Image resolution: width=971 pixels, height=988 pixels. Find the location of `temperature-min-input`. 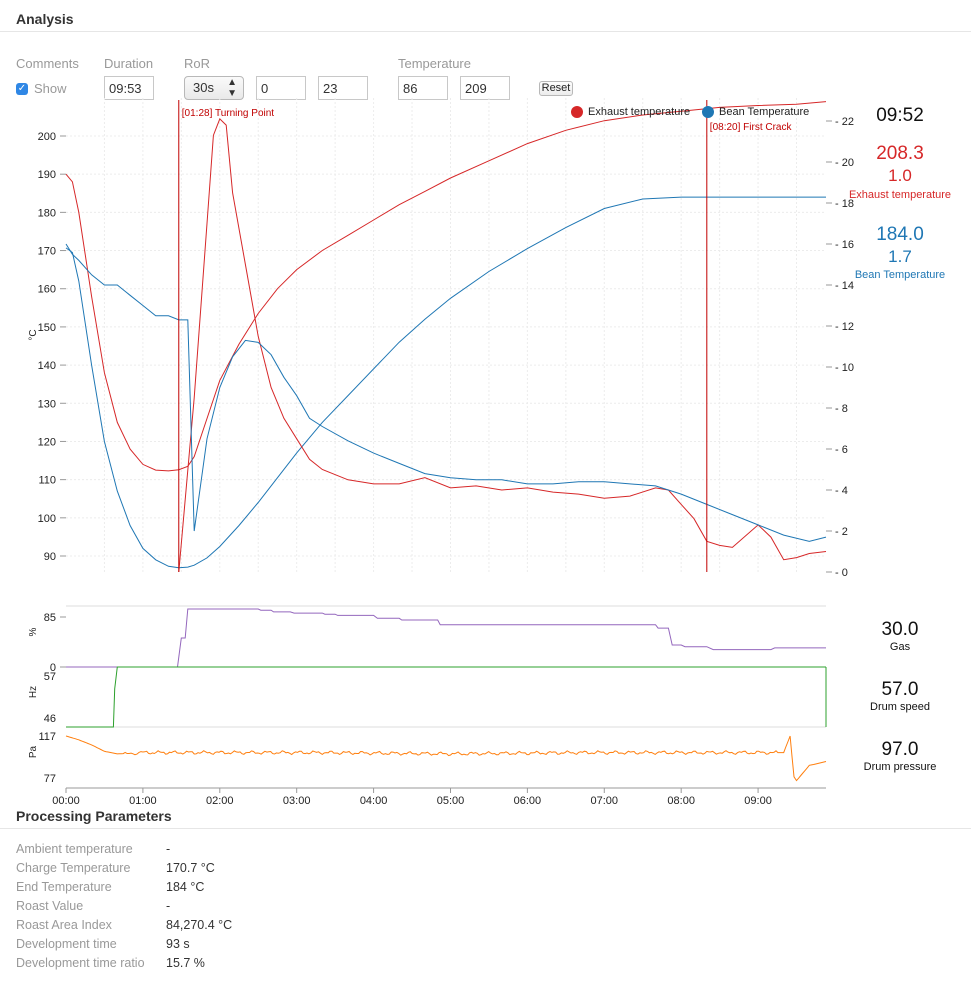

temperature-min-input is located at coordinates (423, 88).